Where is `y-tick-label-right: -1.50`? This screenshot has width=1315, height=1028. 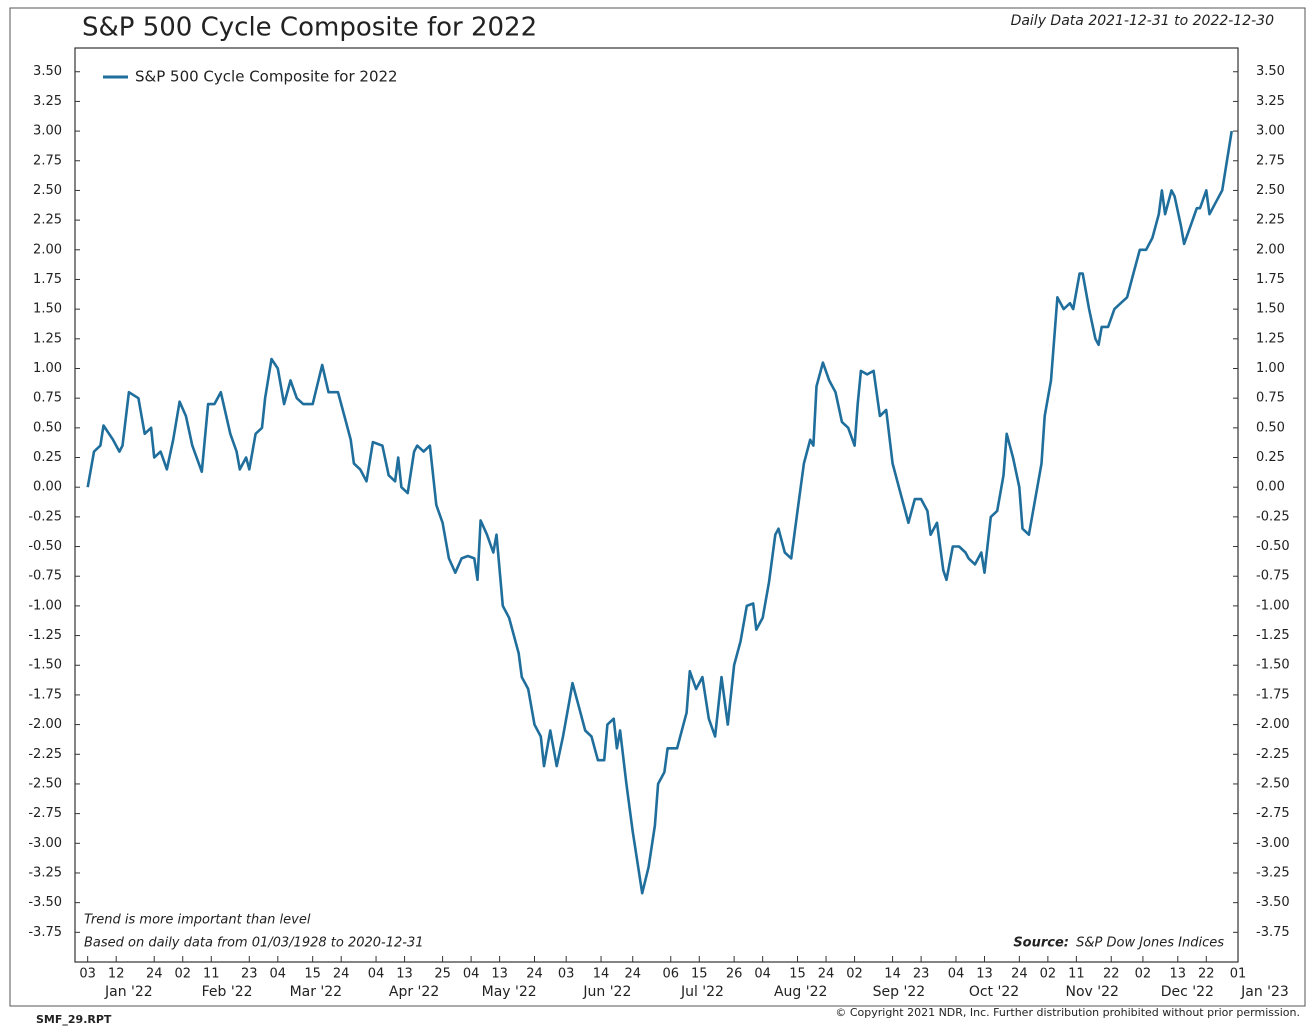
y-tick-label-right: -1.50 is located at coordinates (1273, 665).